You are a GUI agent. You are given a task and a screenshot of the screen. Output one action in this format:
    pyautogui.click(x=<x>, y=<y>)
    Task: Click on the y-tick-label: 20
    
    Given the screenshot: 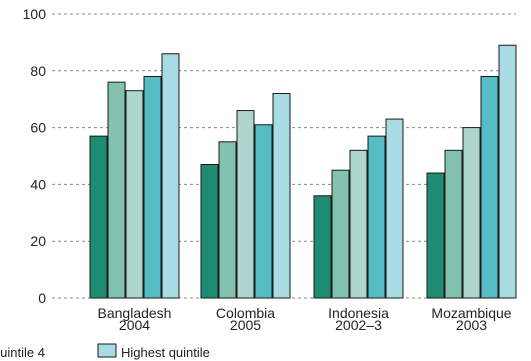 What is the action you would take?
    pyautogui.click(x=38, y=241)
    